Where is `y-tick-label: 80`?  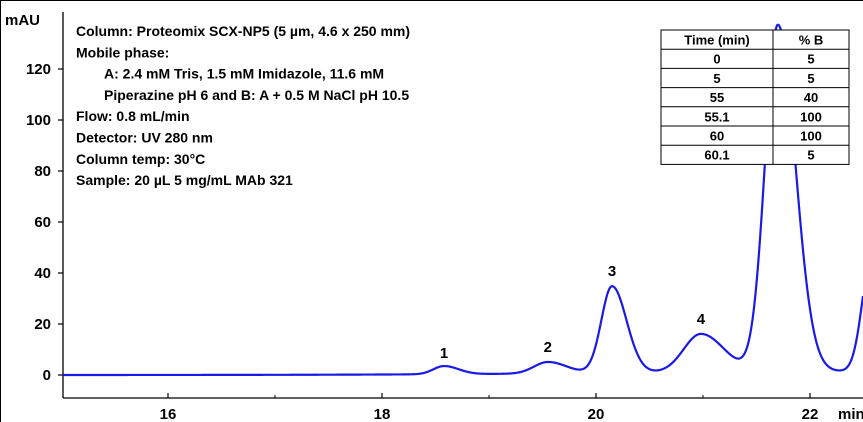 y-tick-label: 80 is located at coordinates (42, 171).